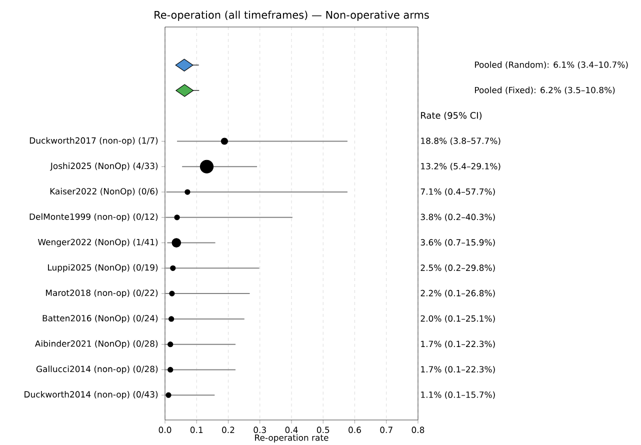 The image size is (641, 445). I want to click on text: Rate (95% CI), so click(451, 116).